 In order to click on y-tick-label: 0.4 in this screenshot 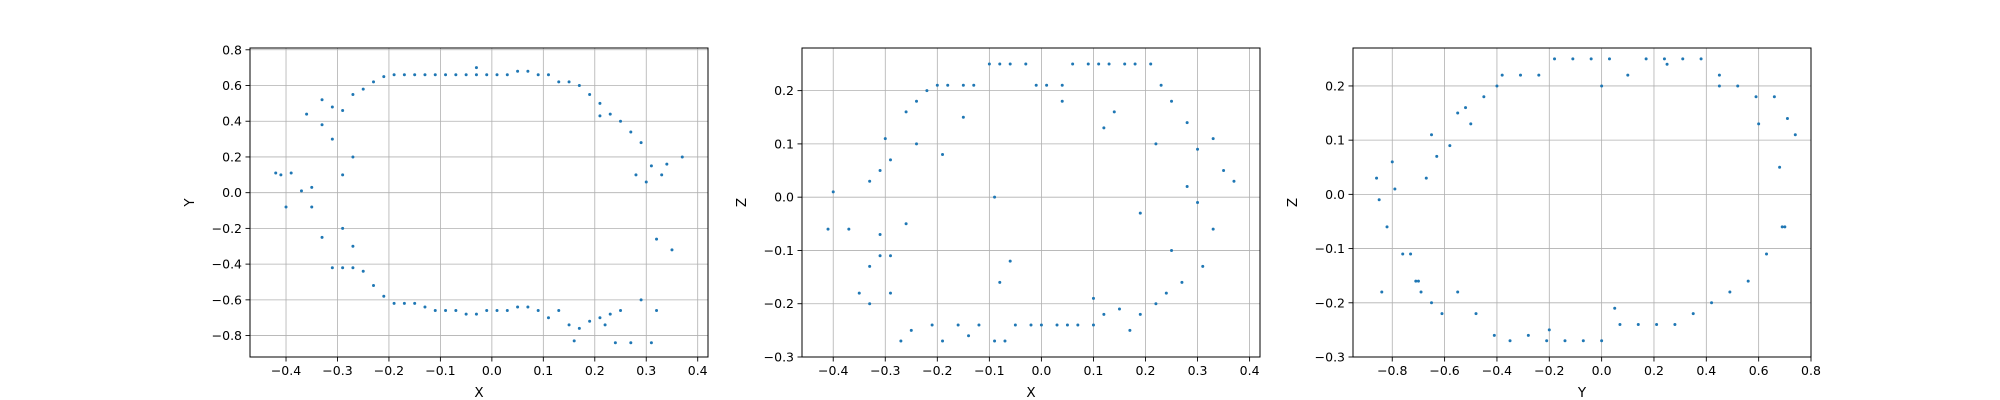, I will do `click(232, 121)`.